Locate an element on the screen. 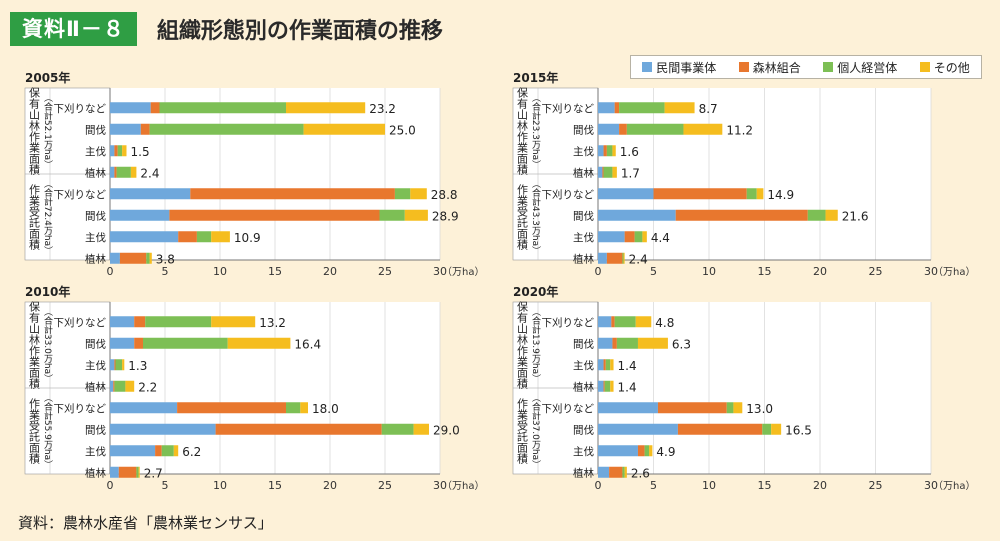  figure-title: 組織形態別の作業面積の推移 is located at coordinates (299, 31).